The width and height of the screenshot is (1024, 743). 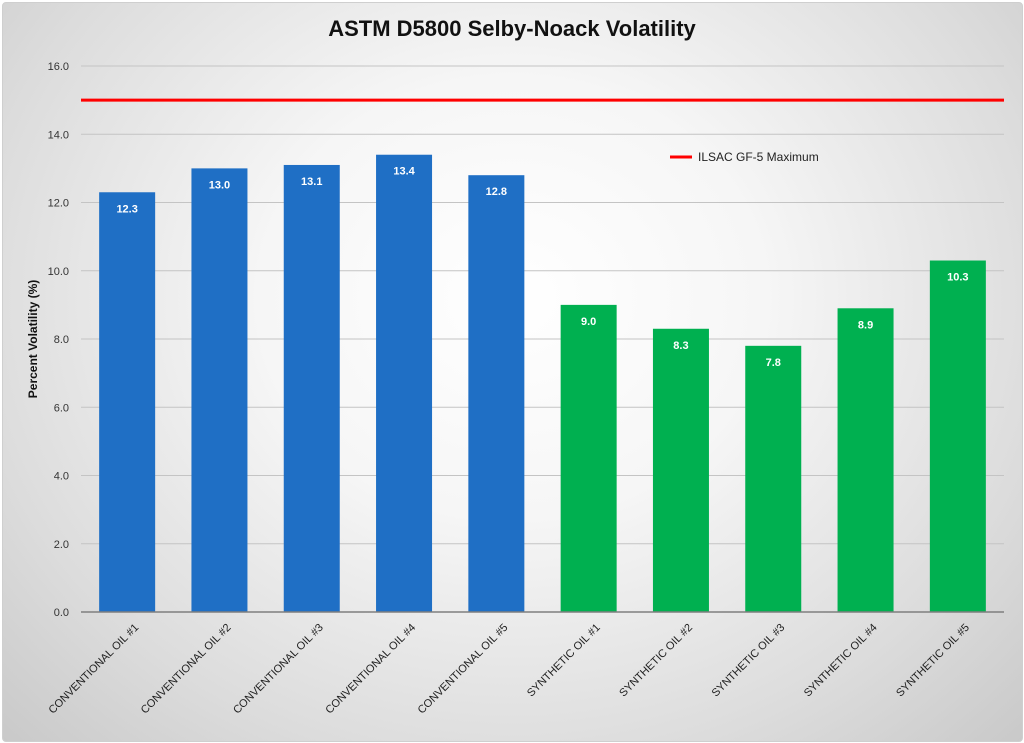 What do you see at coordinates (33, 339) in the screenshot?
I see `y-axis-title: Percent Volatility (%)` at bounding box center [33, 339].